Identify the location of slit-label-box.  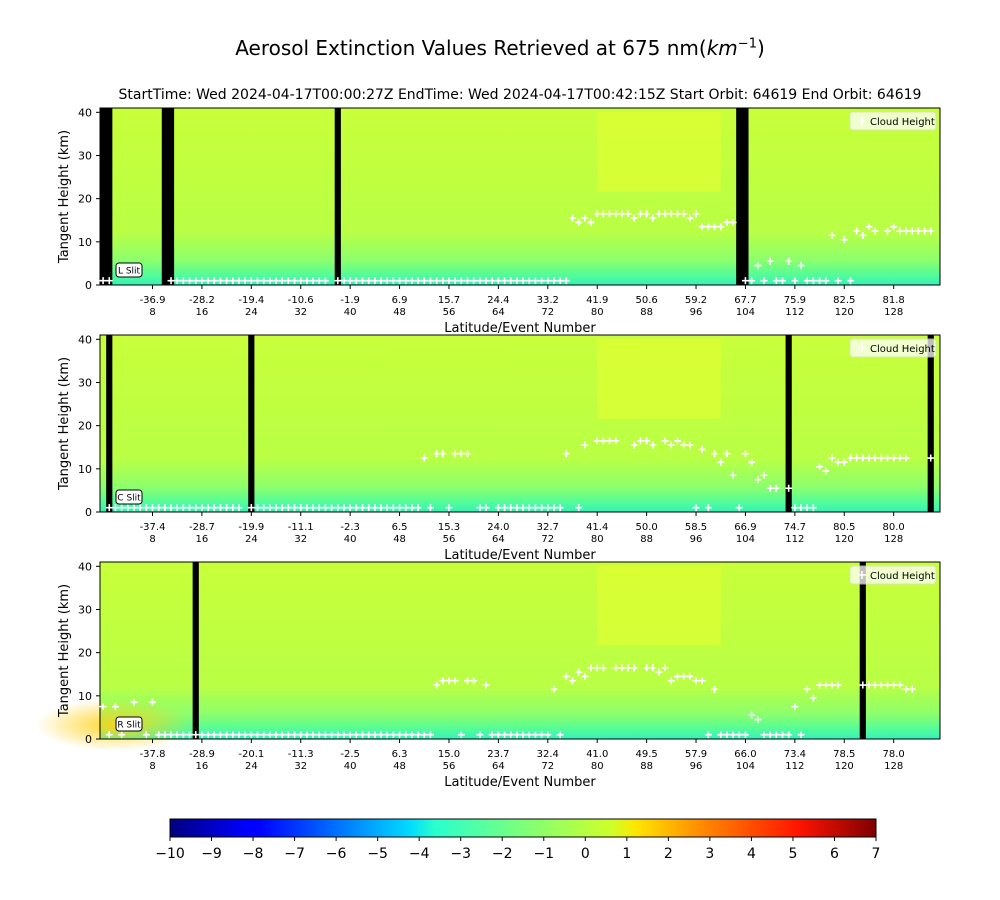
(129, 497).